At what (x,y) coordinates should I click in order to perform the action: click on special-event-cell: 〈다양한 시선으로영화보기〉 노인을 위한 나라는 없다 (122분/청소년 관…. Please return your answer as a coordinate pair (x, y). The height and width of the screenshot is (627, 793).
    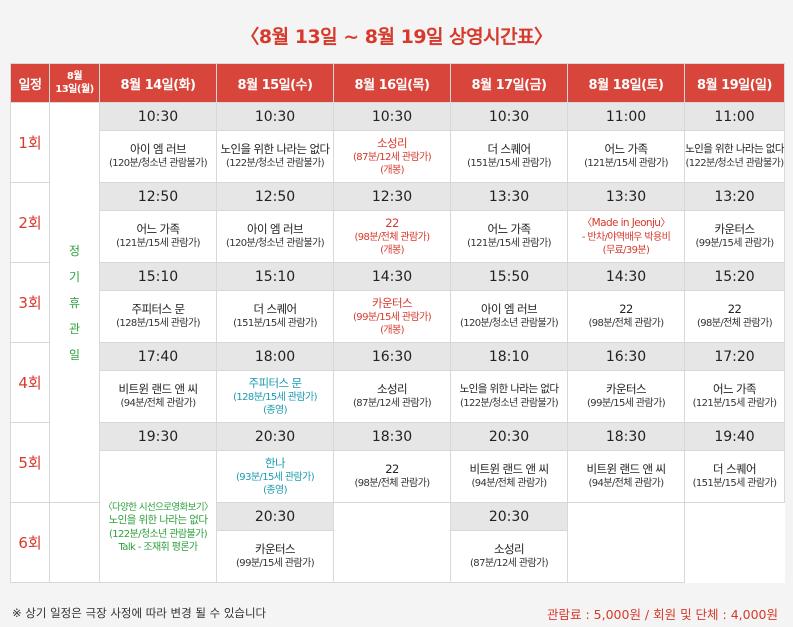
    Looking at the image, I should click on (158, 516).